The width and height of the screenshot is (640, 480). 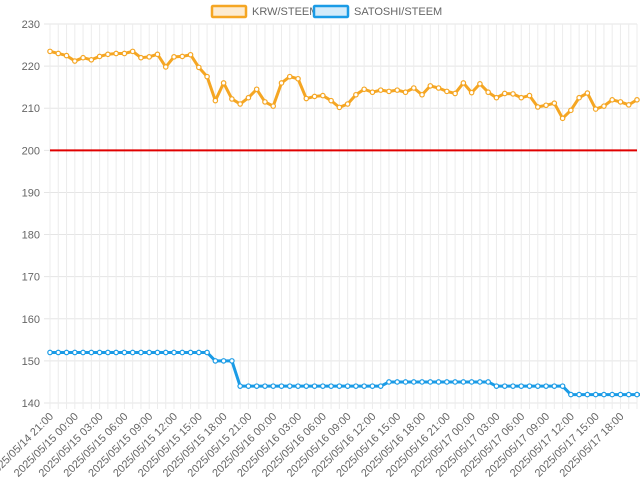 I want to click on legend: KRW/STEEM SATOSHI/STEEM, so click(x=326, y=11).